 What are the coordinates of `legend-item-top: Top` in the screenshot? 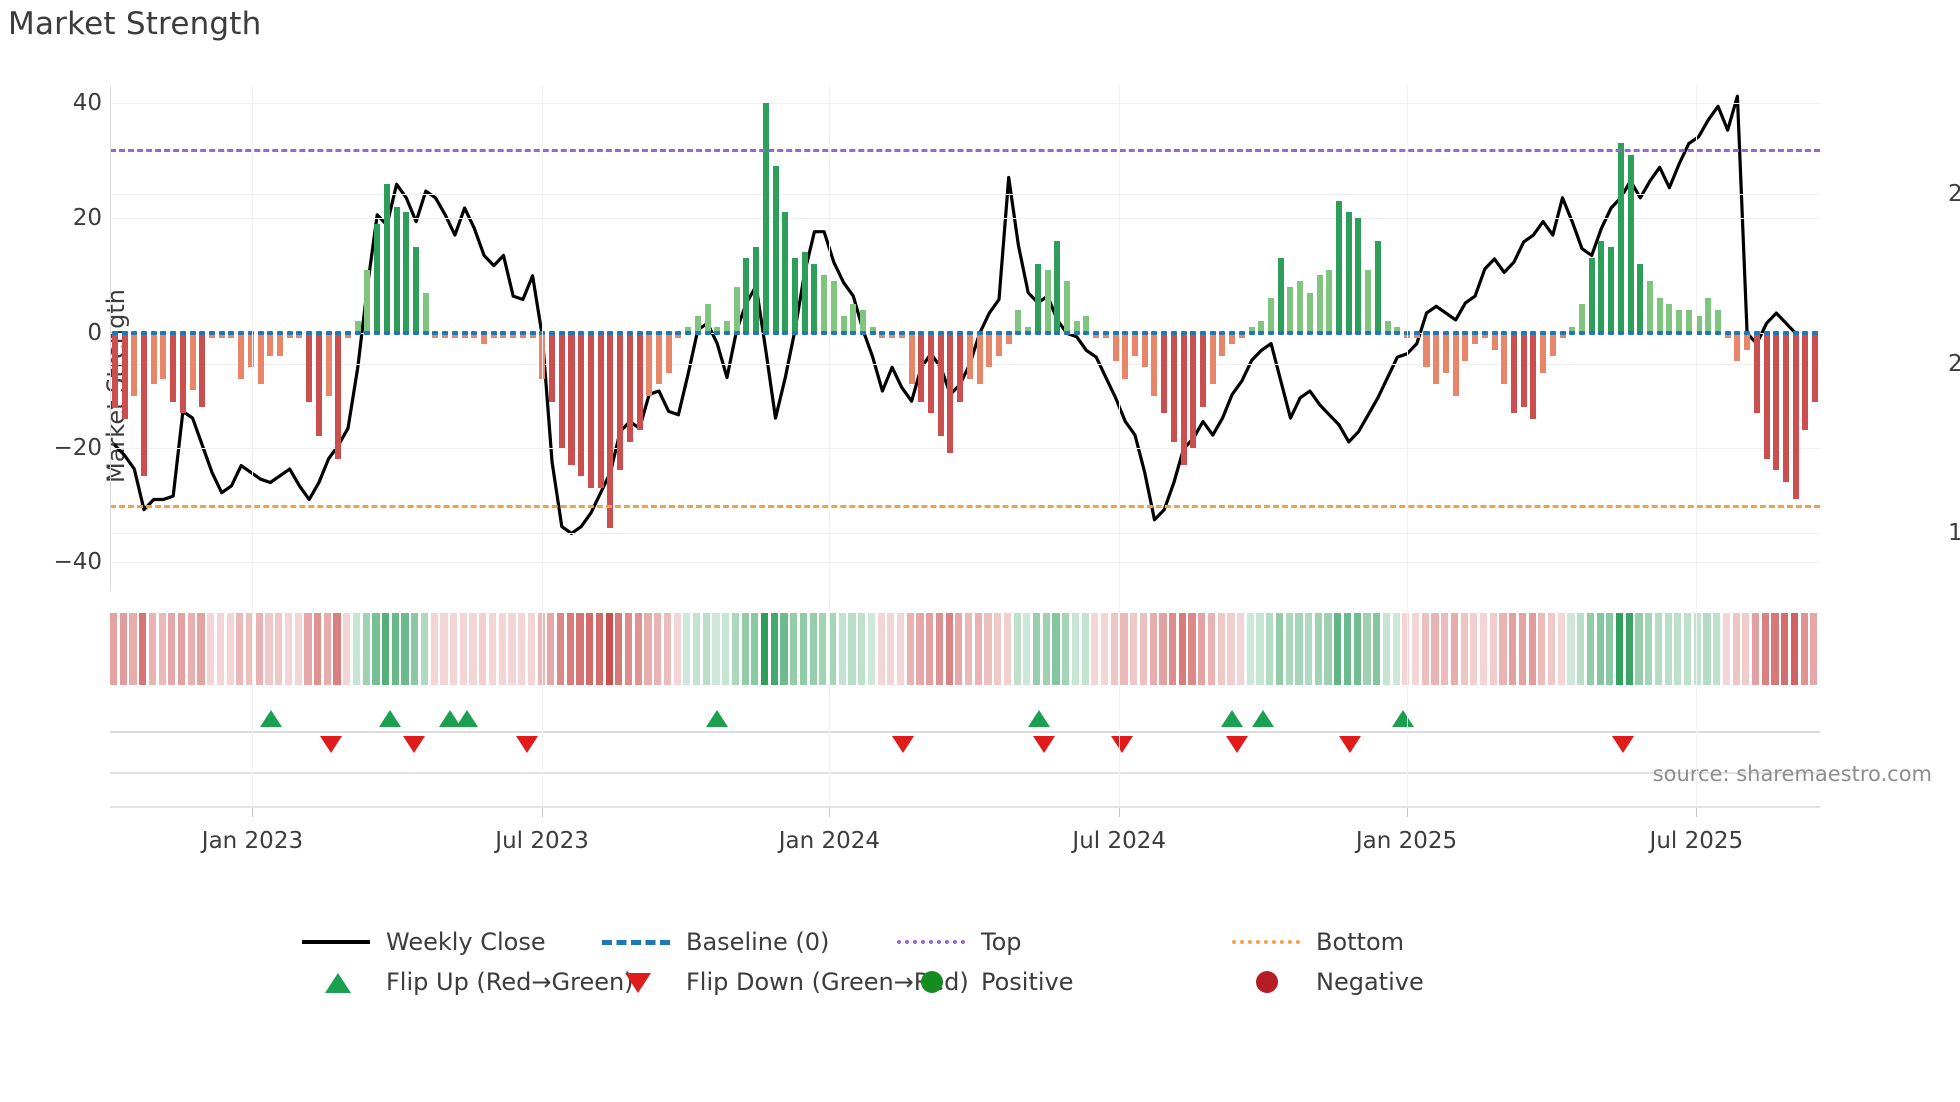 It's located at (958, 942).